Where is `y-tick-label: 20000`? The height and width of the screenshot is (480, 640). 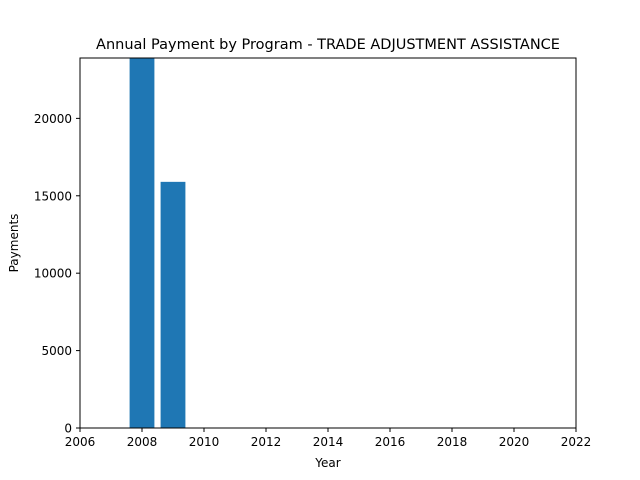
y-tick-label: 20000 is located at coordinates (53, 119).